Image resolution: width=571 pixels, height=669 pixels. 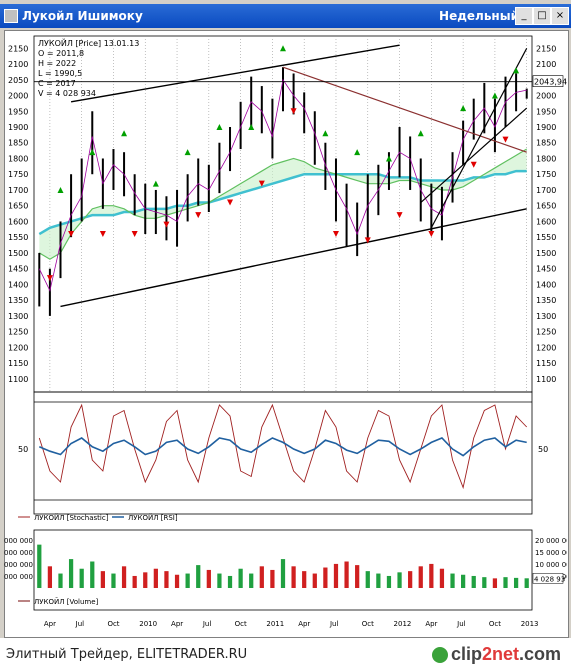 I want to click on price-tick-label-left: 1850, so click(x=18, y=143).